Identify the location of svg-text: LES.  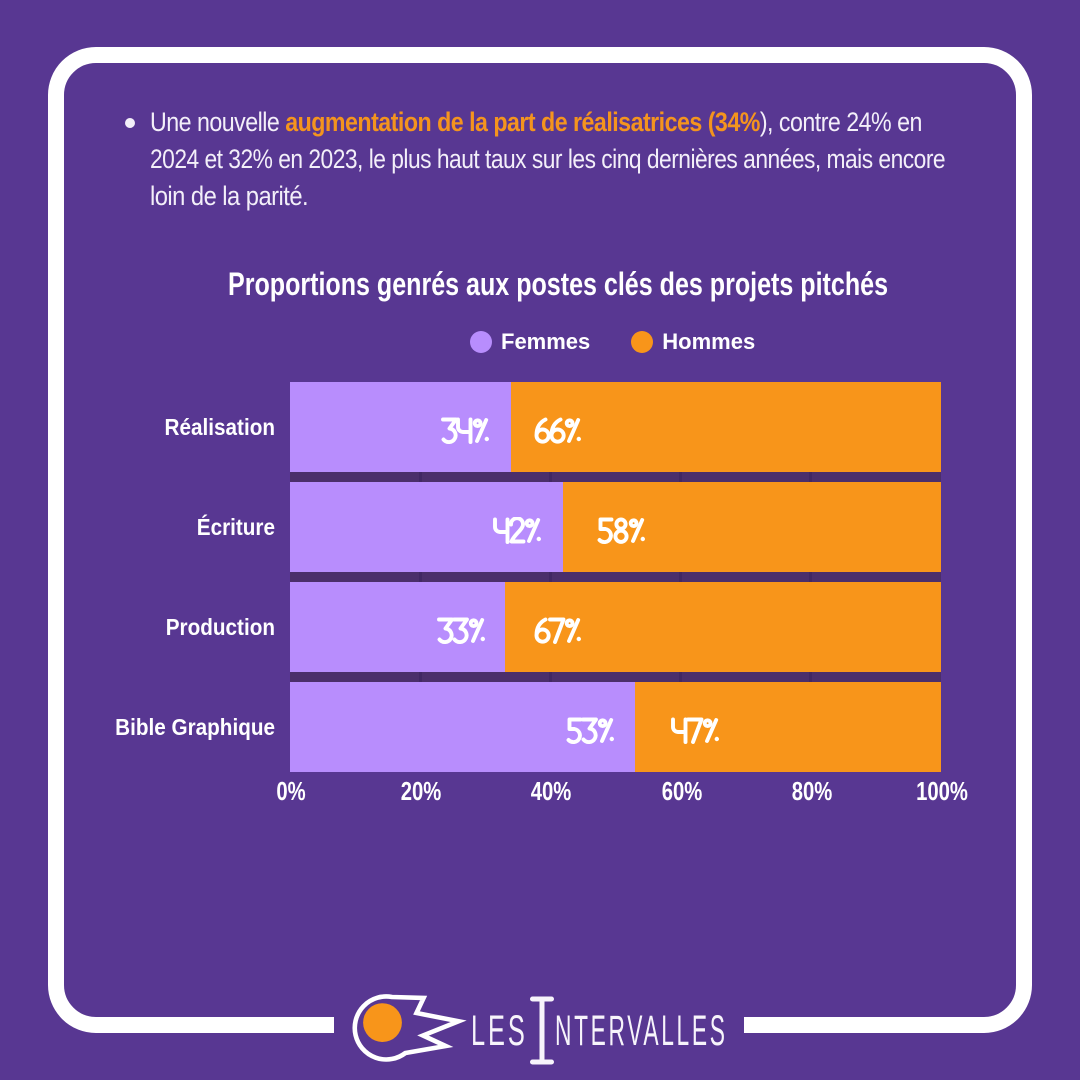
(499, 1031).